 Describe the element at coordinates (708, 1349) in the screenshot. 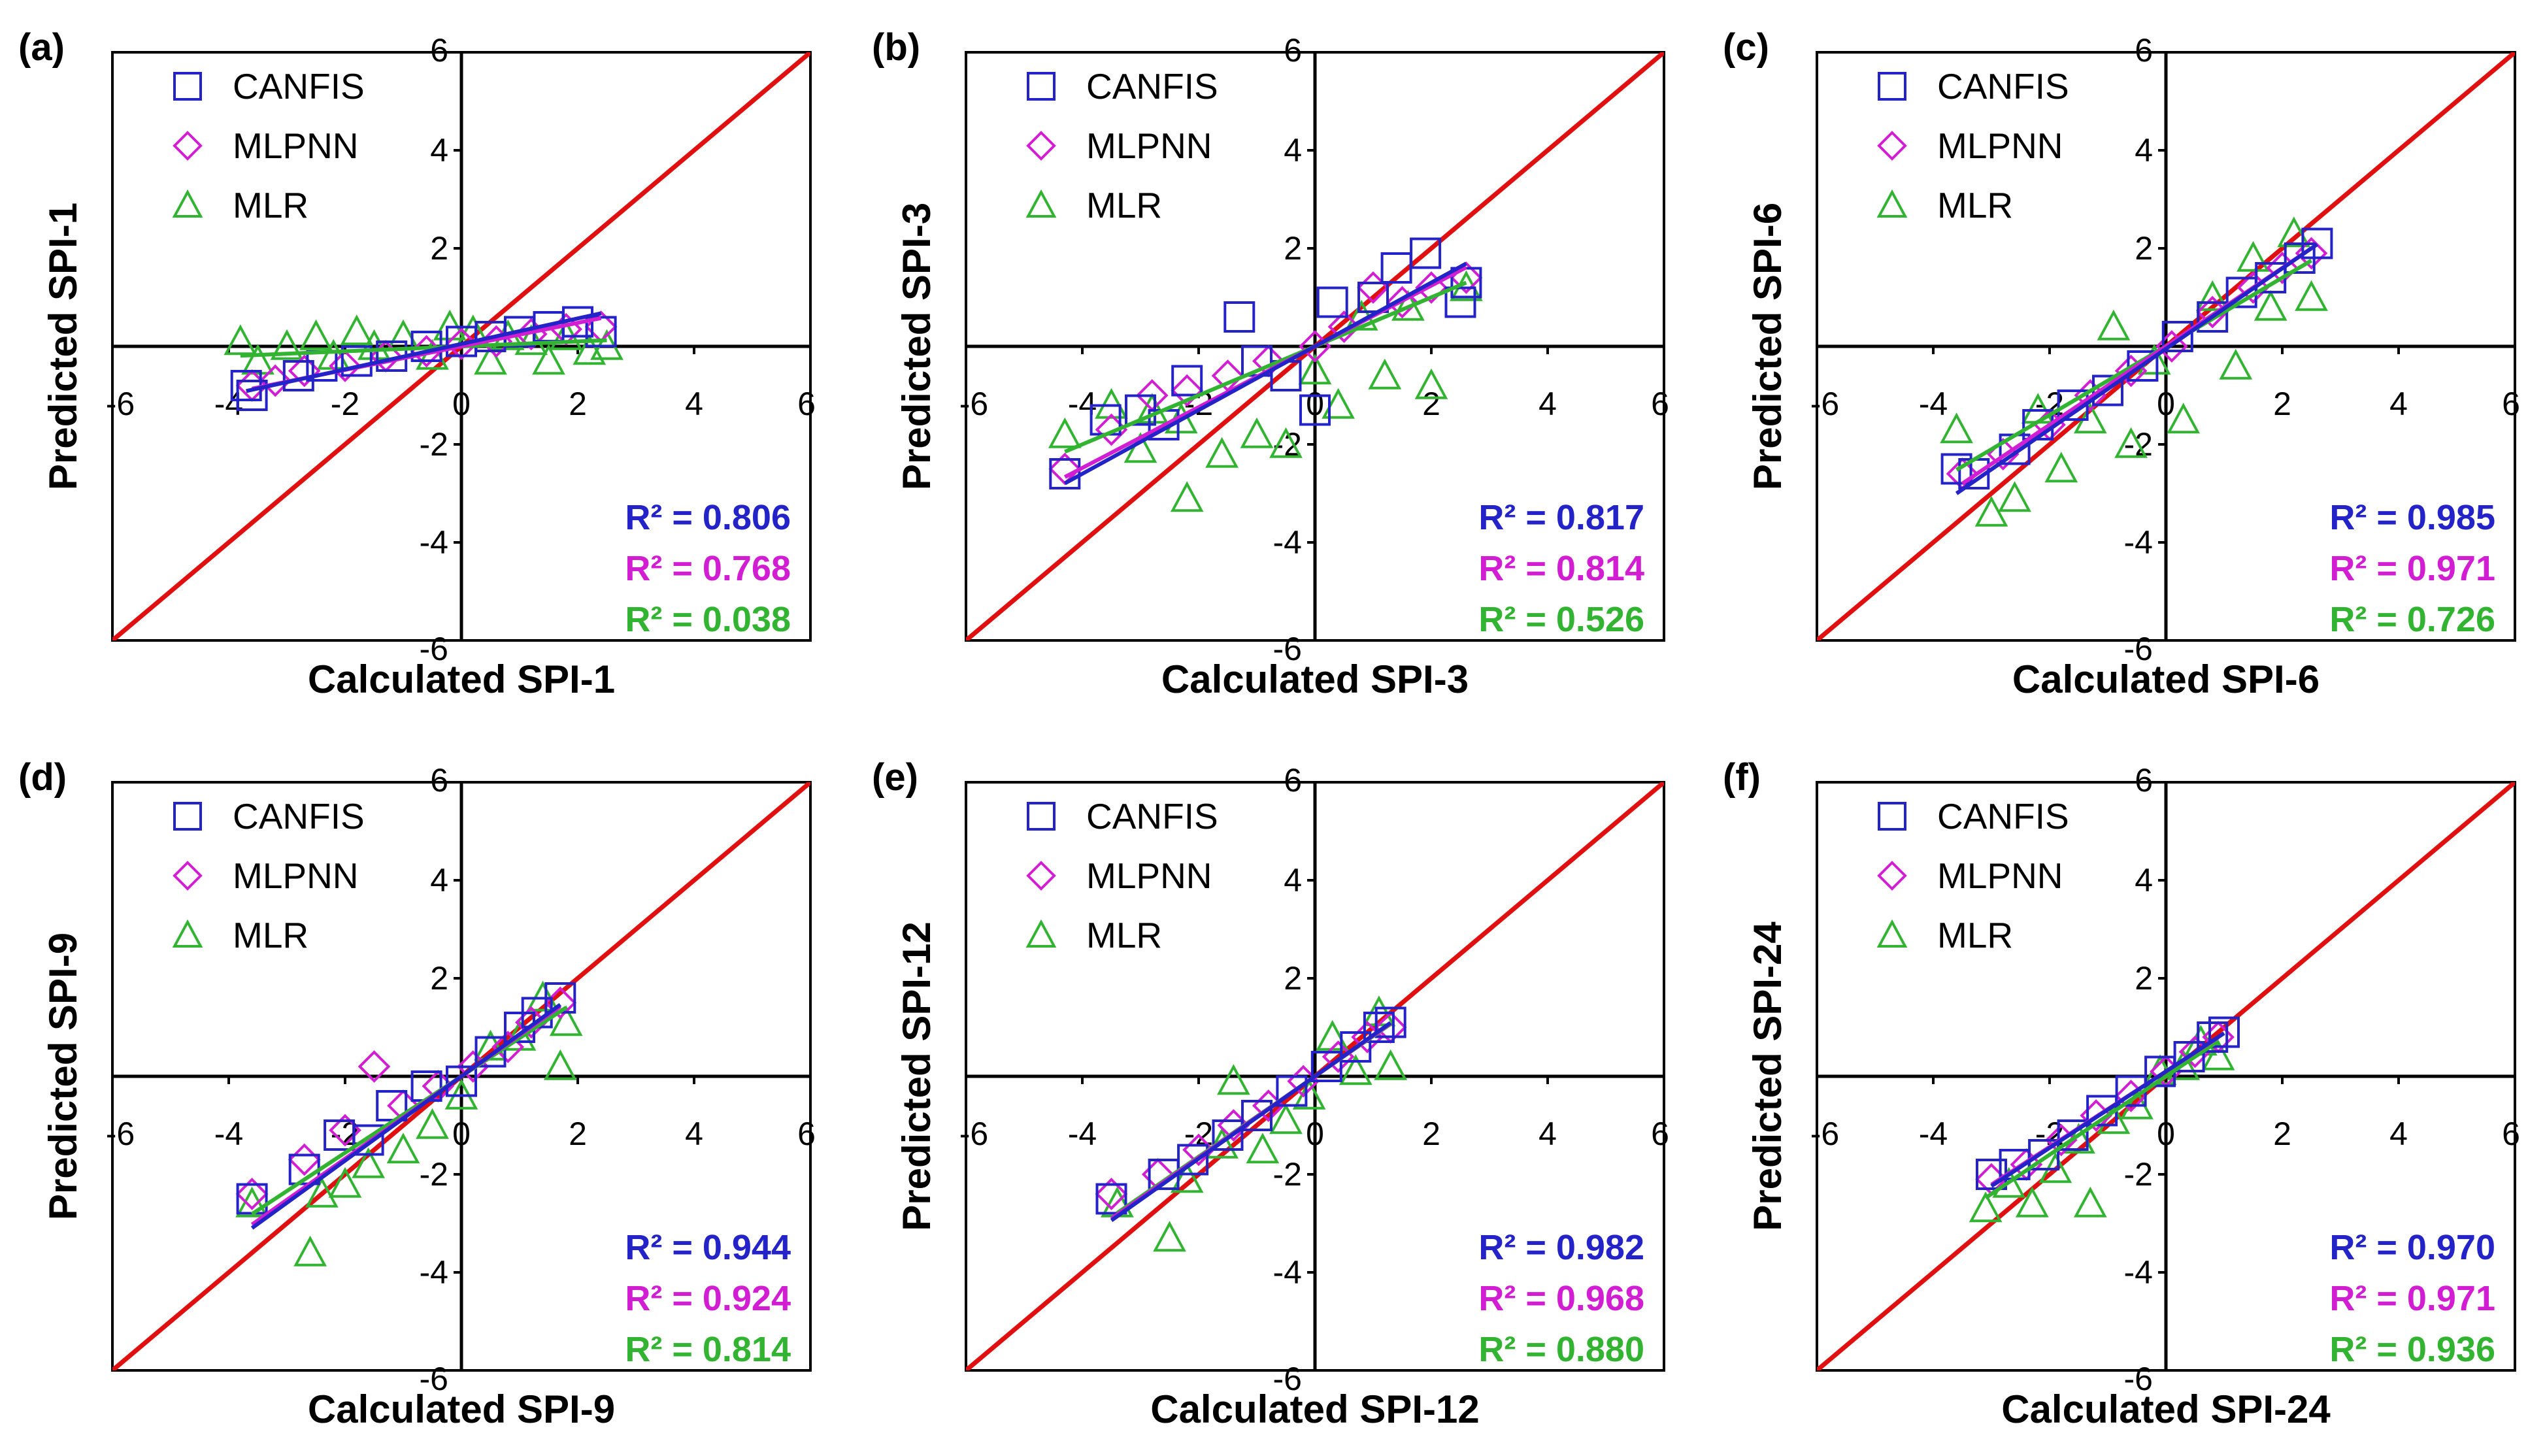

I see `r2-mlr: R² = 0.814` at that location.